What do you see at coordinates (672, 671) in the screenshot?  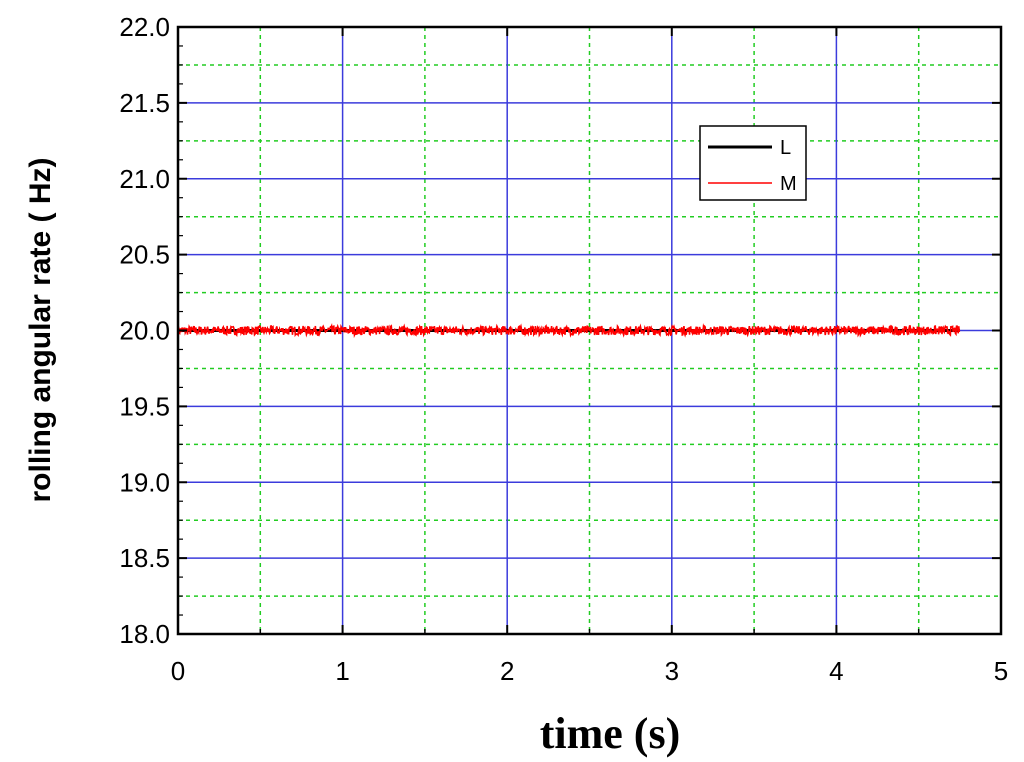 I see `x-tick-label: 3` at bounding box center [672, 671].